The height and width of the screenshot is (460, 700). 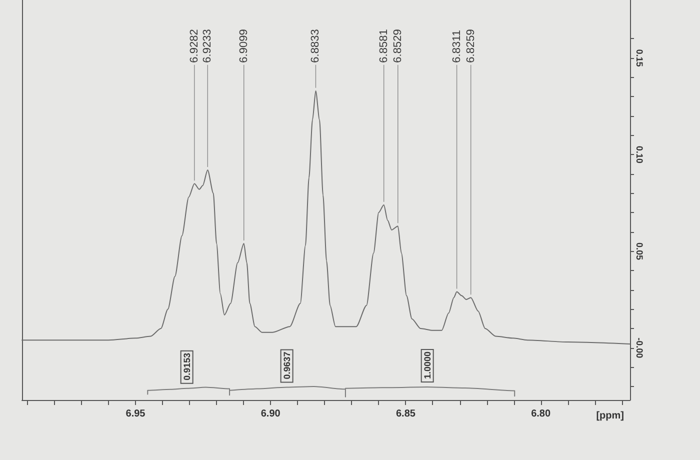 I want to click on annotation: 6.9282, so click(x=194, y=46).